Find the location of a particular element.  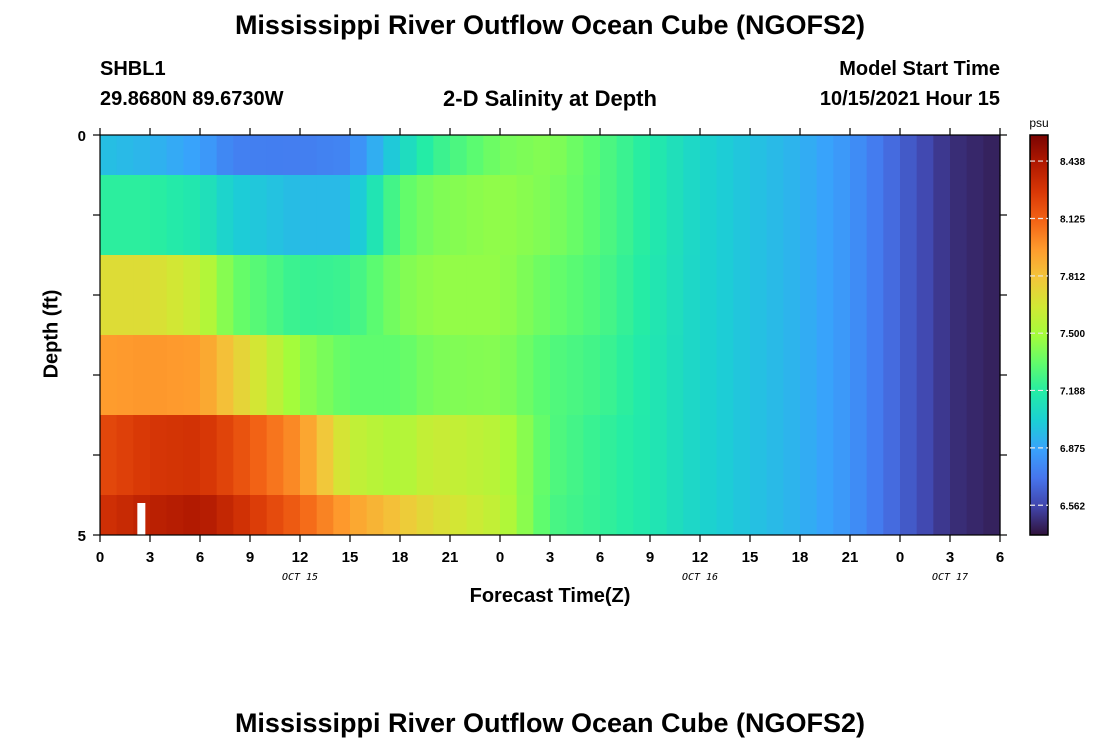

y-axis-label: Depth (ft) is located at coordinates (51, 334).